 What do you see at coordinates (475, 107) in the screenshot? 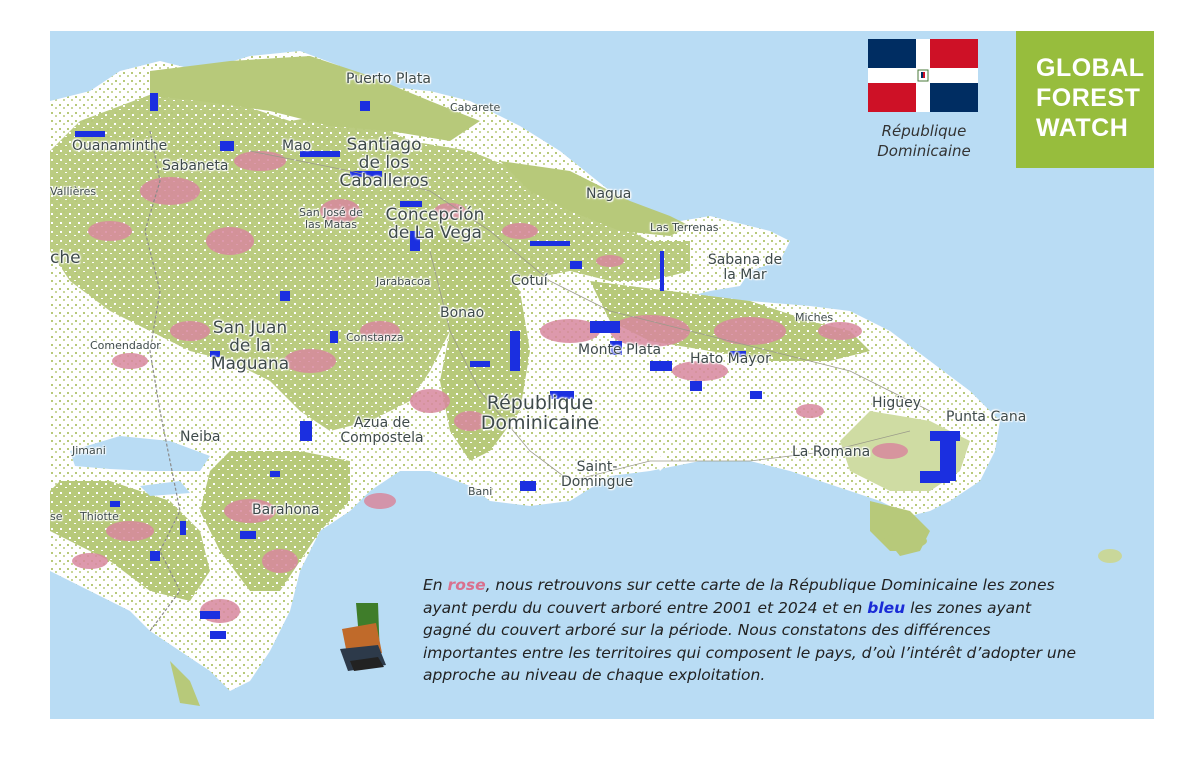
I see `label-cabarete: Cabarete` at bounding box center [475, 107].